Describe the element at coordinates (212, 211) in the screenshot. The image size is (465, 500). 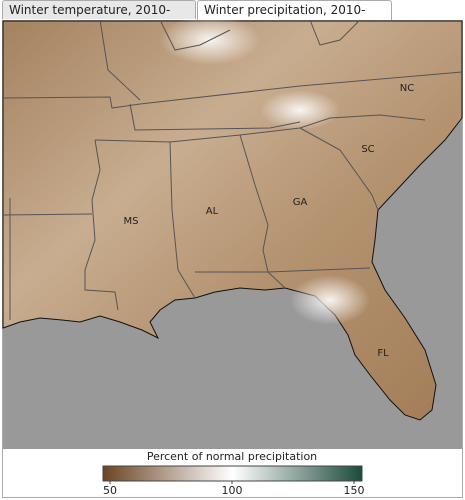
I see `state-label: AL` at that location.